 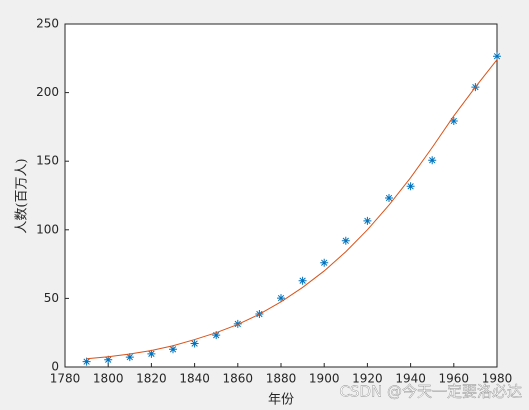 I want to click on x-tick-label: 1920, so click(x=367, y=379).